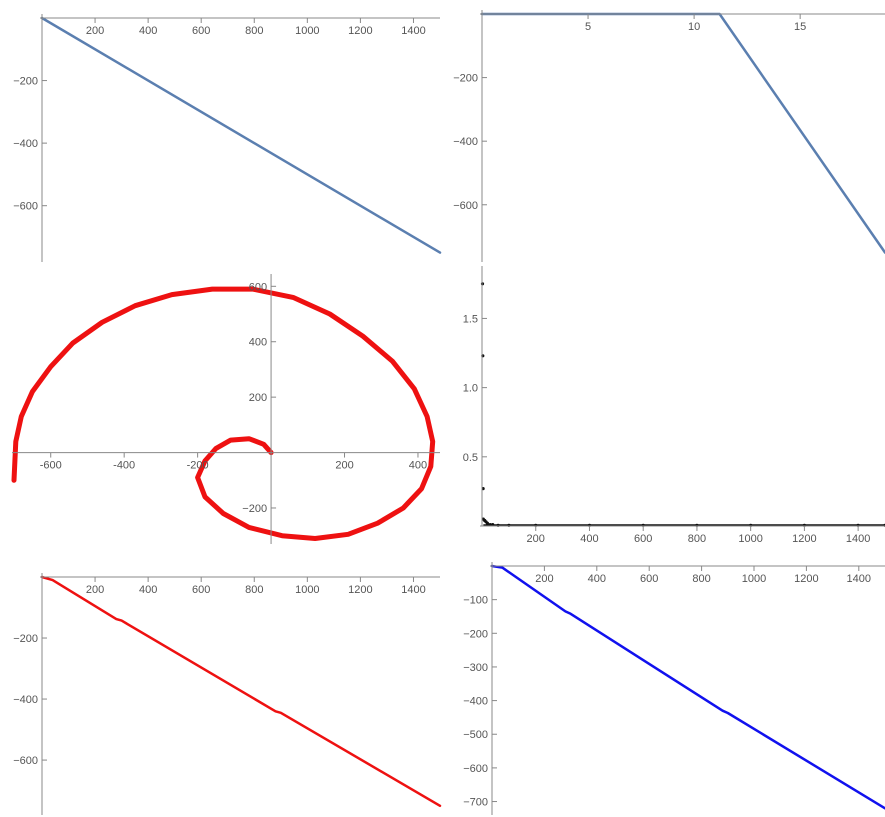  I want to click on x-tick-label: -200, so click(198, 466).